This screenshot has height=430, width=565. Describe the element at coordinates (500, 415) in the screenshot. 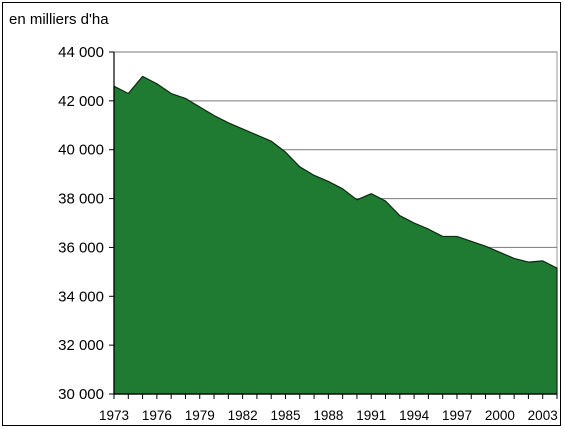

I see `x-tick-label-9: 2000` at that location.